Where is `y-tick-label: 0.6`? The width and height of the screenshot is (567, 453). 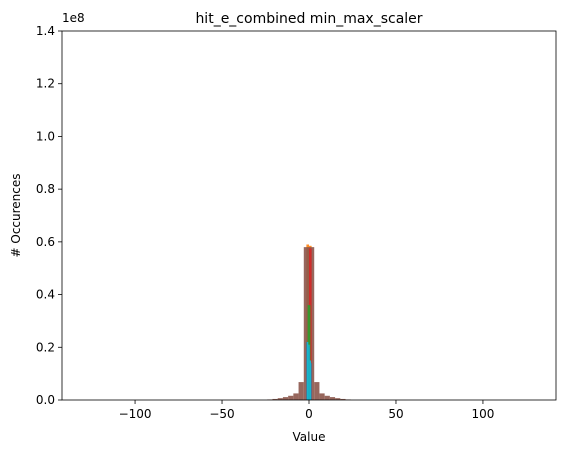 y-tick-label: 0.6 is located at coordinates (45, 242).